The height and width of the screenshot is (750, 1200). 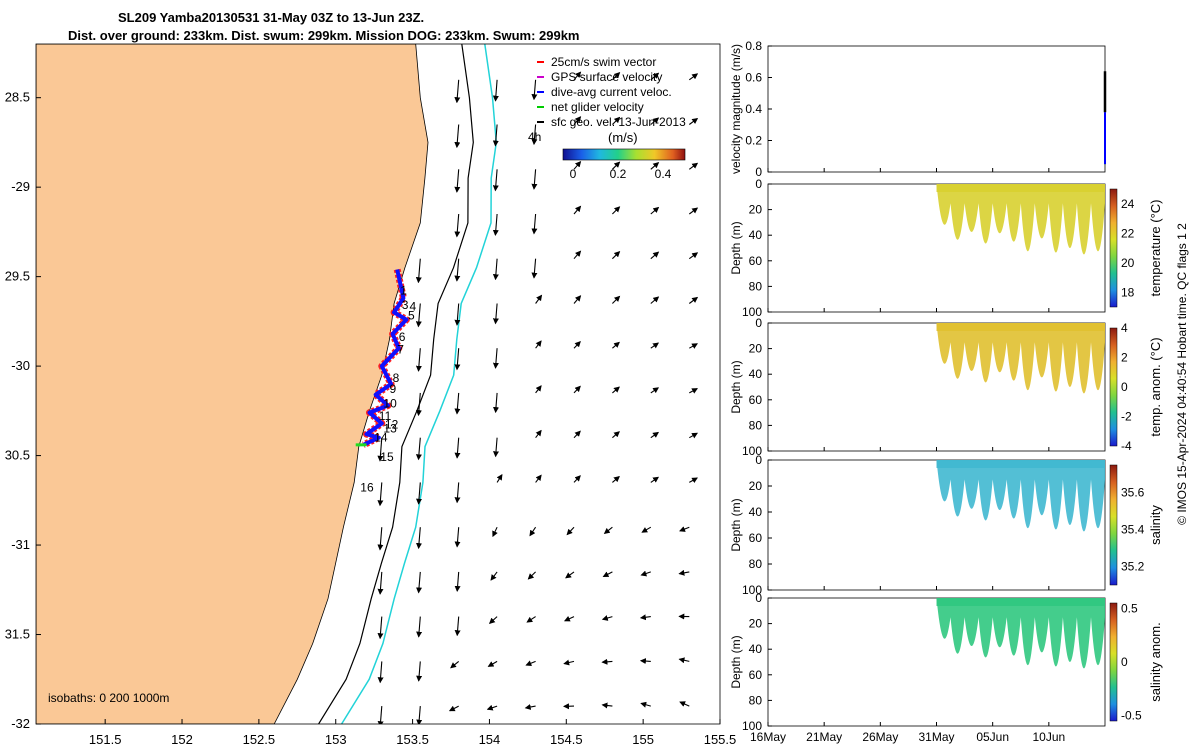 What do you see at coordinates (411, 316) in the screenshot?
I see `day-label: 5` at bounding box center [411, 316].